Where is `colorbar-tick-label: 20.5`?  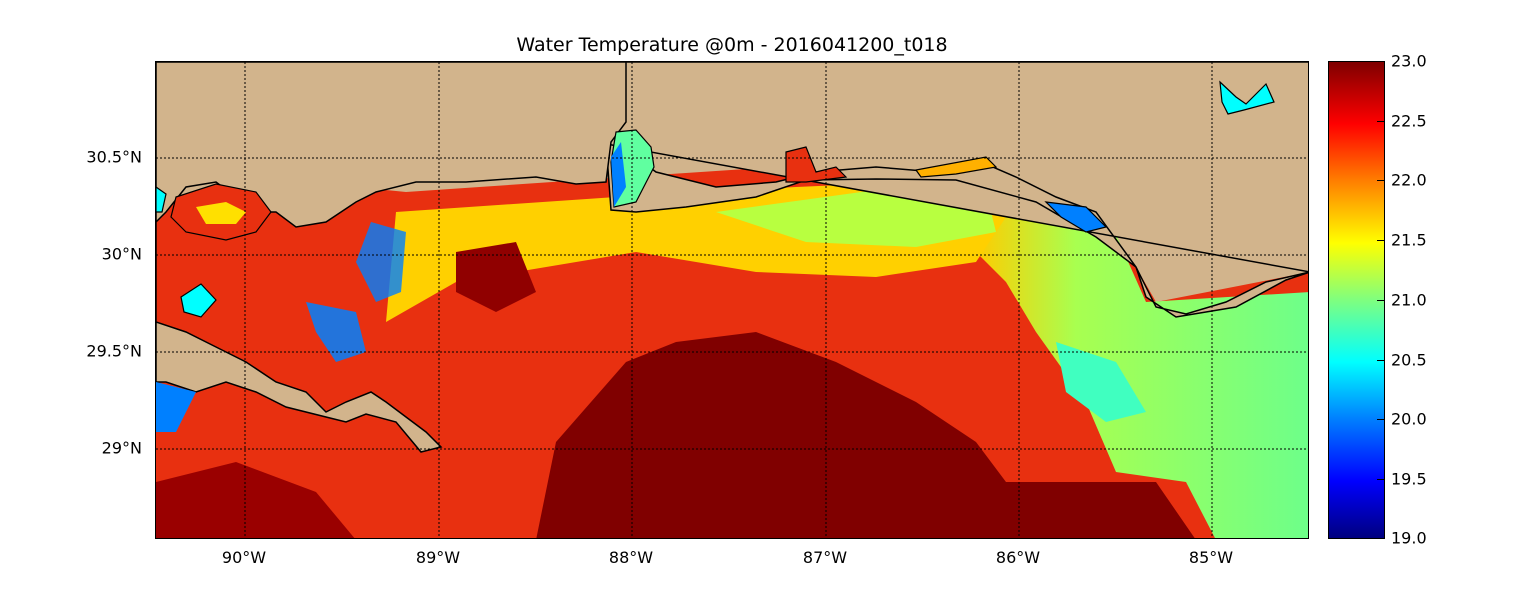
colorbar-tick-label: 20.5 is located at coordinates (1409, 360).